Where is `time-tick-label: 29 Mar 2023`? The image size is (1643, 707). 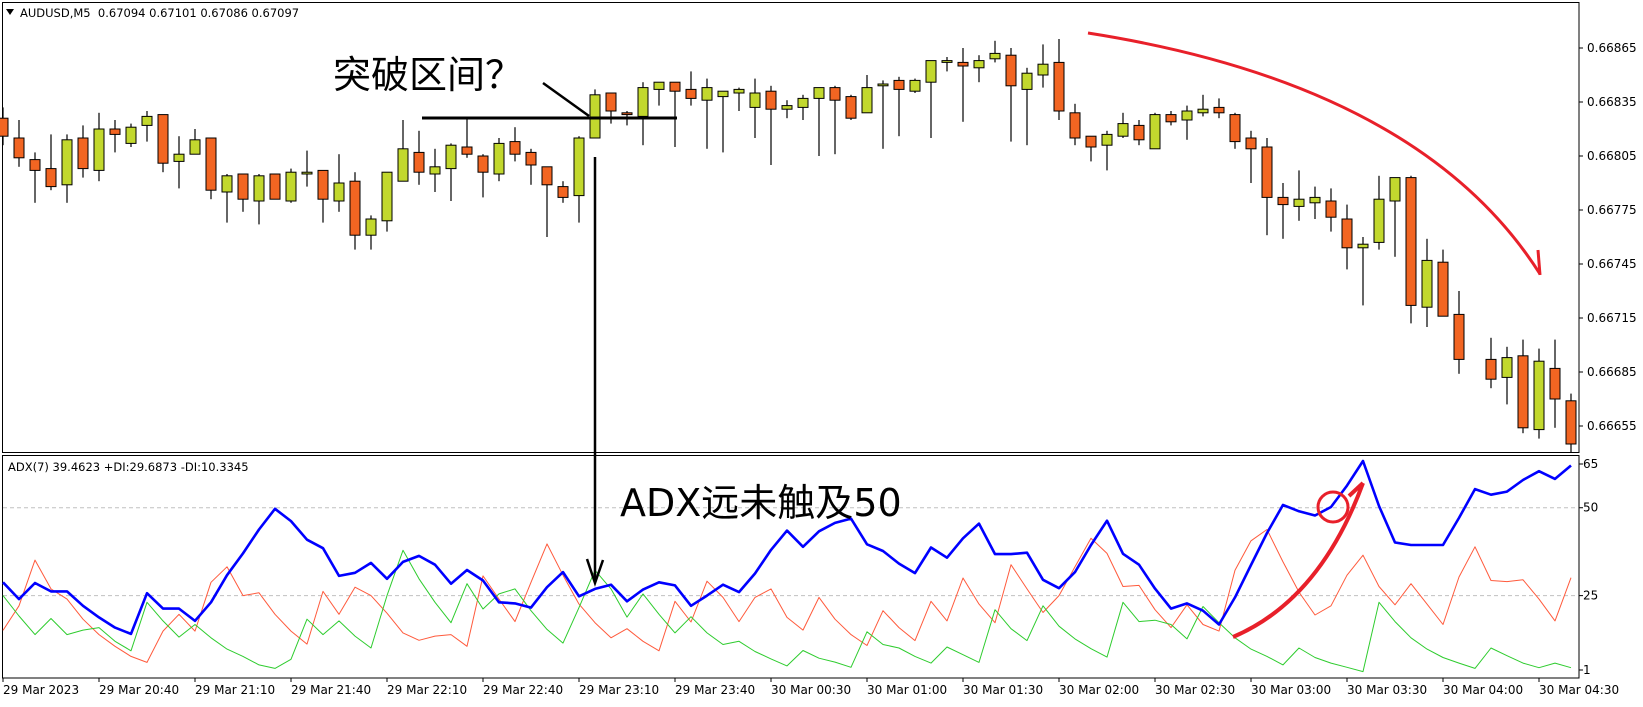
time-tick-label: 29 Mar 2023 is located at coordinates (41, 690).